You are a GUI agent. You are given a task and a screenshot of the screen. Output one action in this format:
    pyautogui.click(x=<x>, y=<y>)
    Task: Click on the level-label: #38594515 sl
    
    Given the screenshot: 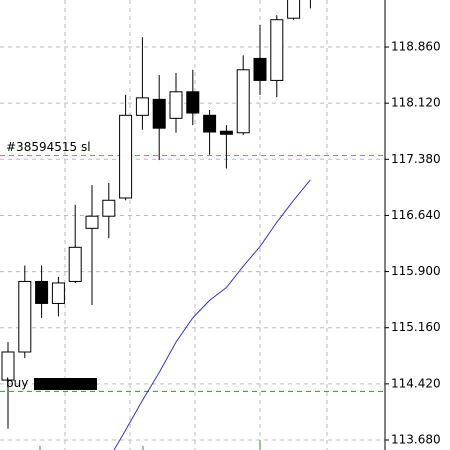 What is the action you would take?
    pyautogui.click(x=48, y=147)
    